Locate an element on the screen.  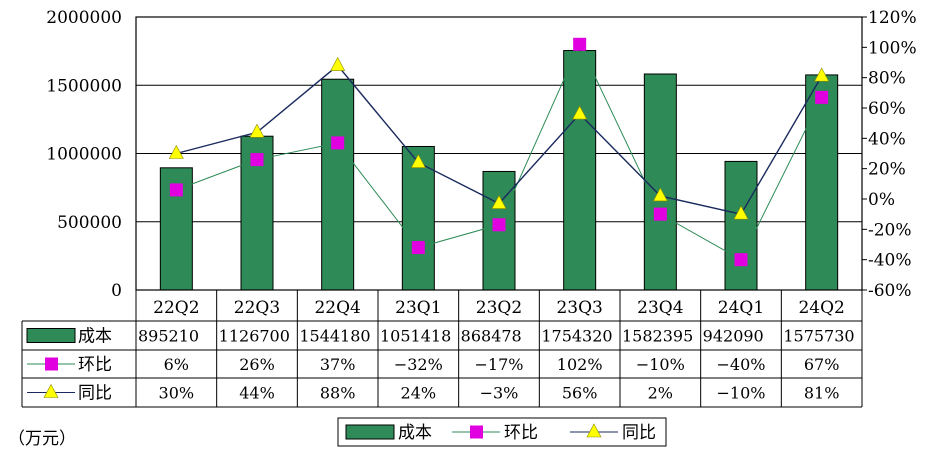
unit-label: （万元） is located at coordinates (42, 439).